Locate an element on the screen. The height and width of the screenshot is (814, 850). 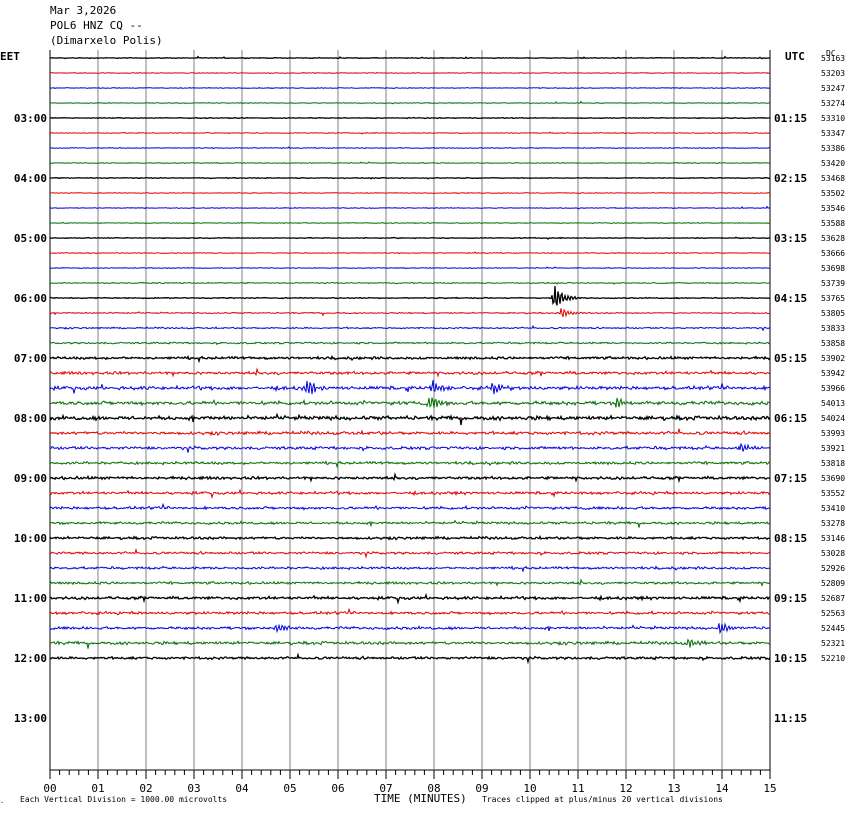
dc-offset-label: 52809 is located at coordinates (833, 583).